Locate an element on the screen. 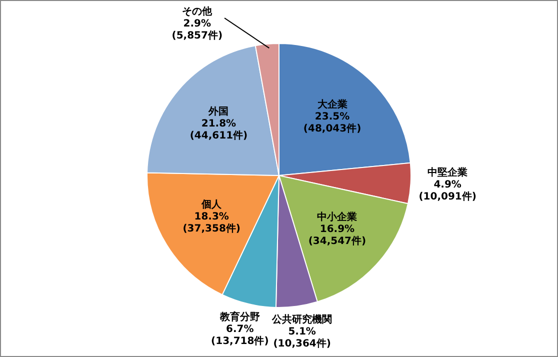  slice-label: 大企業 is located at coordinates (332, 104).